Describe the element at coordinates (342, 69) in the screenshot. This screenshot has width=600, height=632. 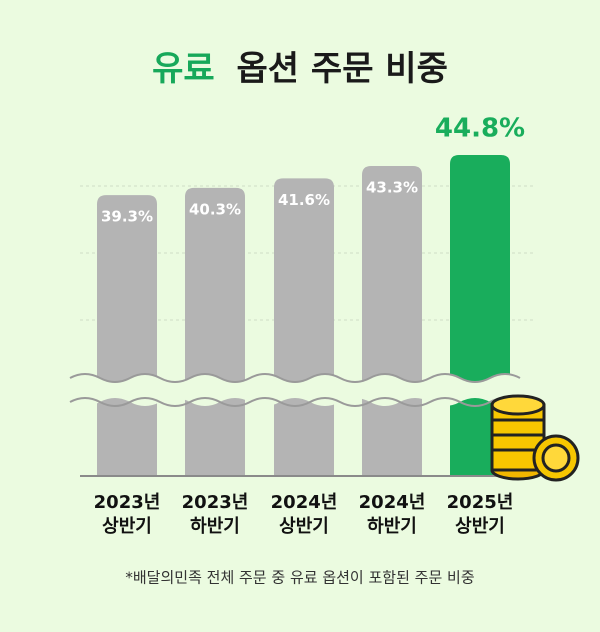
I see `title-rest: 옵션 주문 비중` at that location.